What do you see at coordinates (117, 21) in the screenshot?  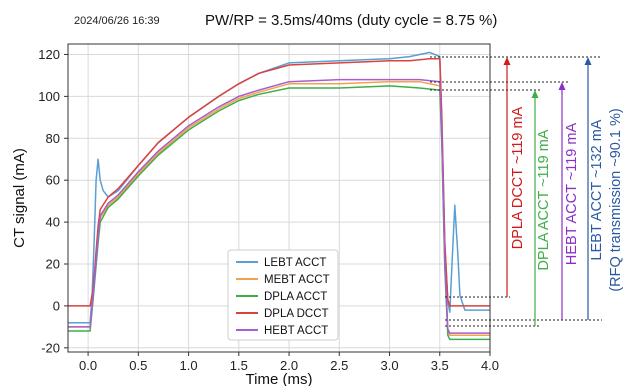 I see `chart-timestamp: 2024/06/26 16:39` at bounding box center [117, 21].